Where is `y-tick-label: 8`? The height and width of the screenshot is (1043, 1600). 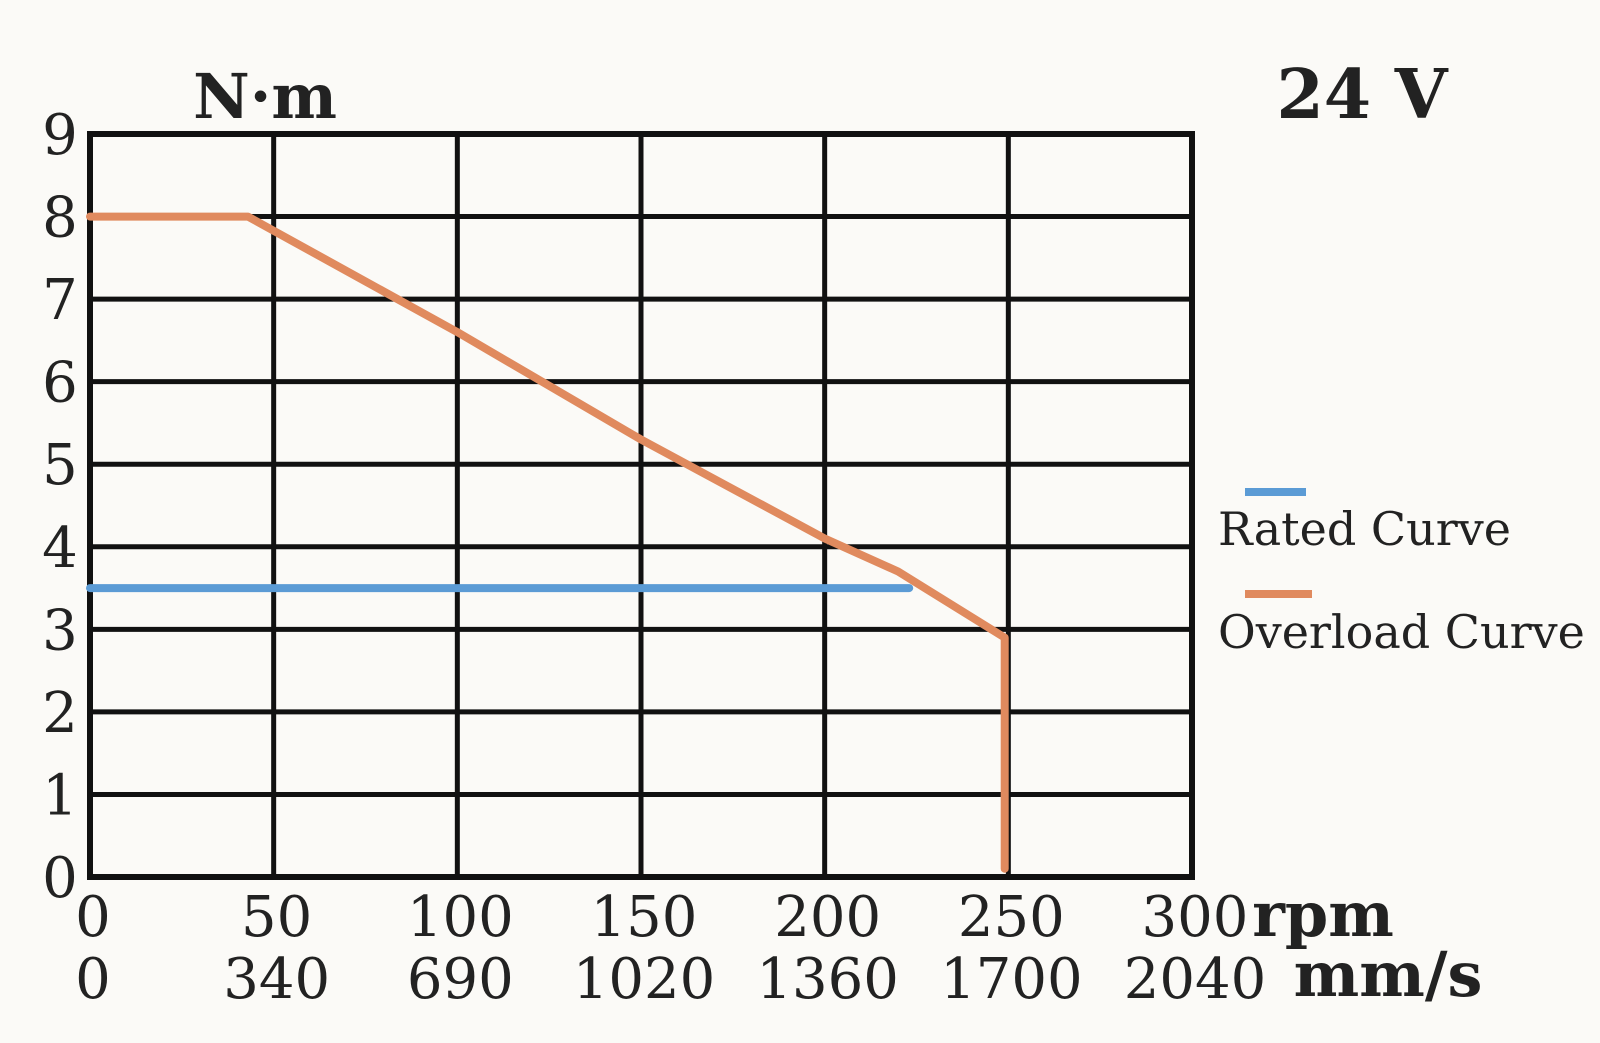 y-tick-label: 8 is located at coordinates (60, 218).